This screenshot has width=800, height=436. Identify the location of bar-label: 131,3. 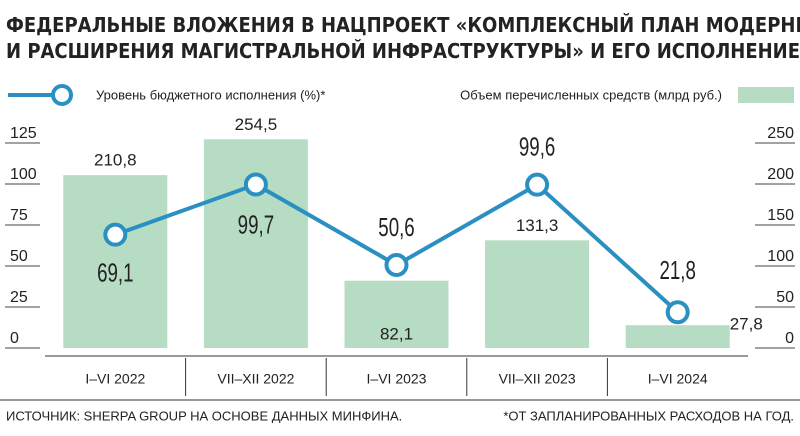
(537, 225).